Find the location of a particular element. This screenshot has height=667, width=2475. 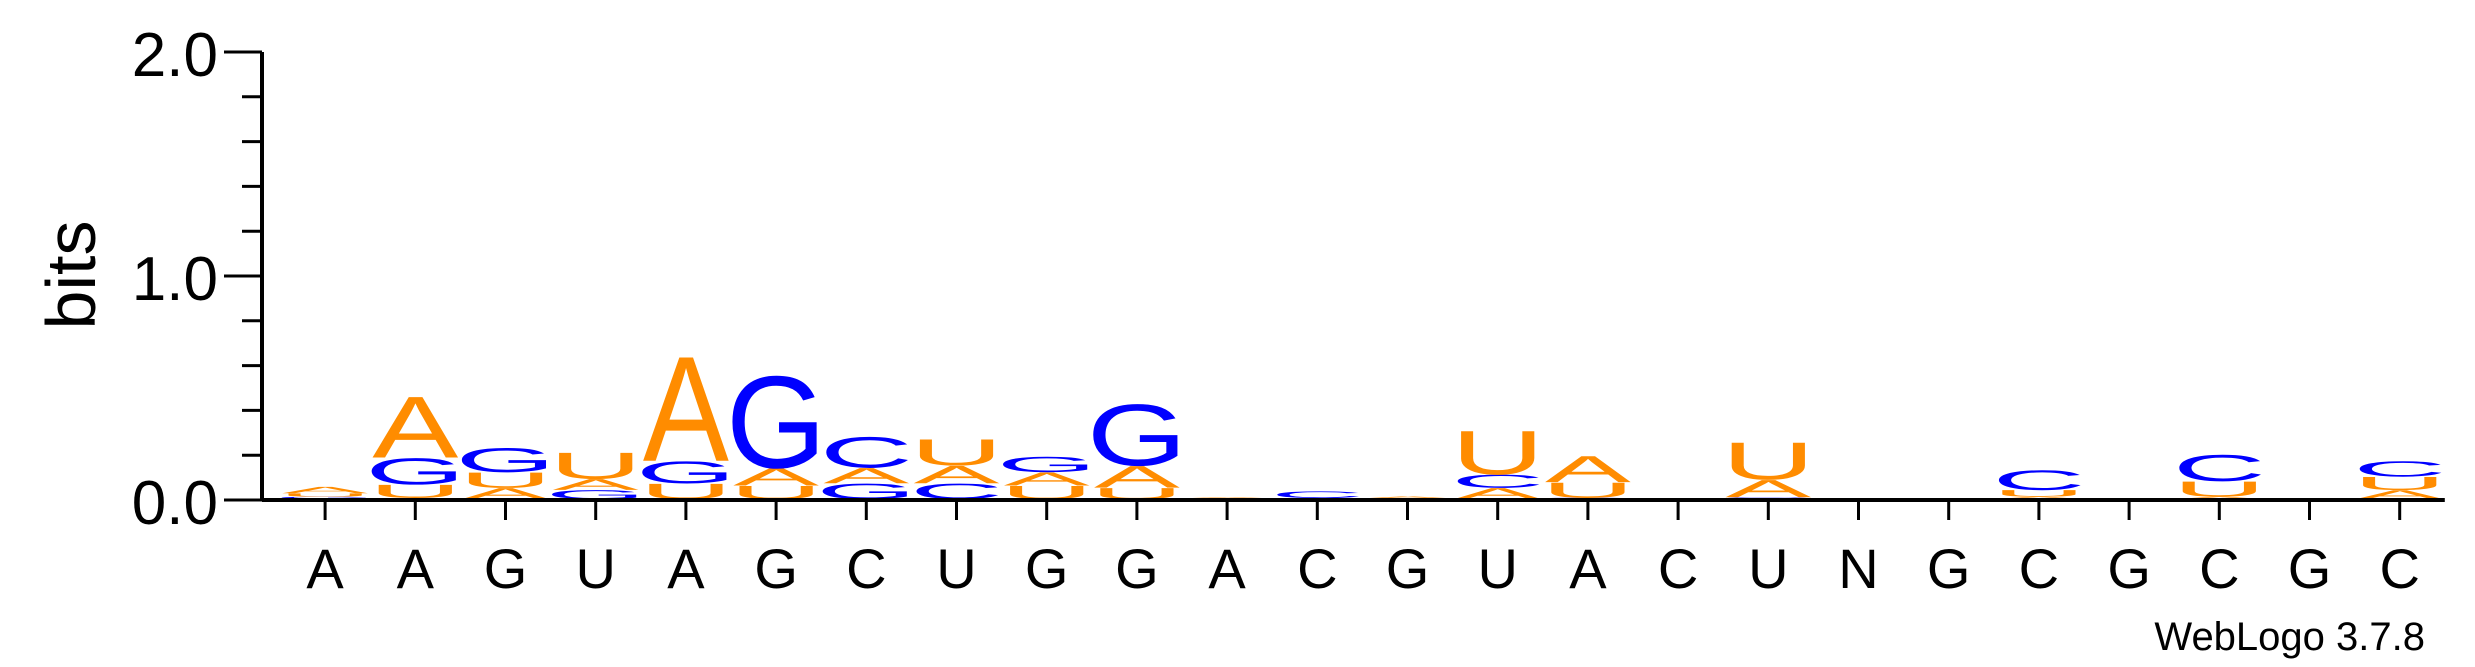

x-tick-label: N is located at coordinates (1858, 568).